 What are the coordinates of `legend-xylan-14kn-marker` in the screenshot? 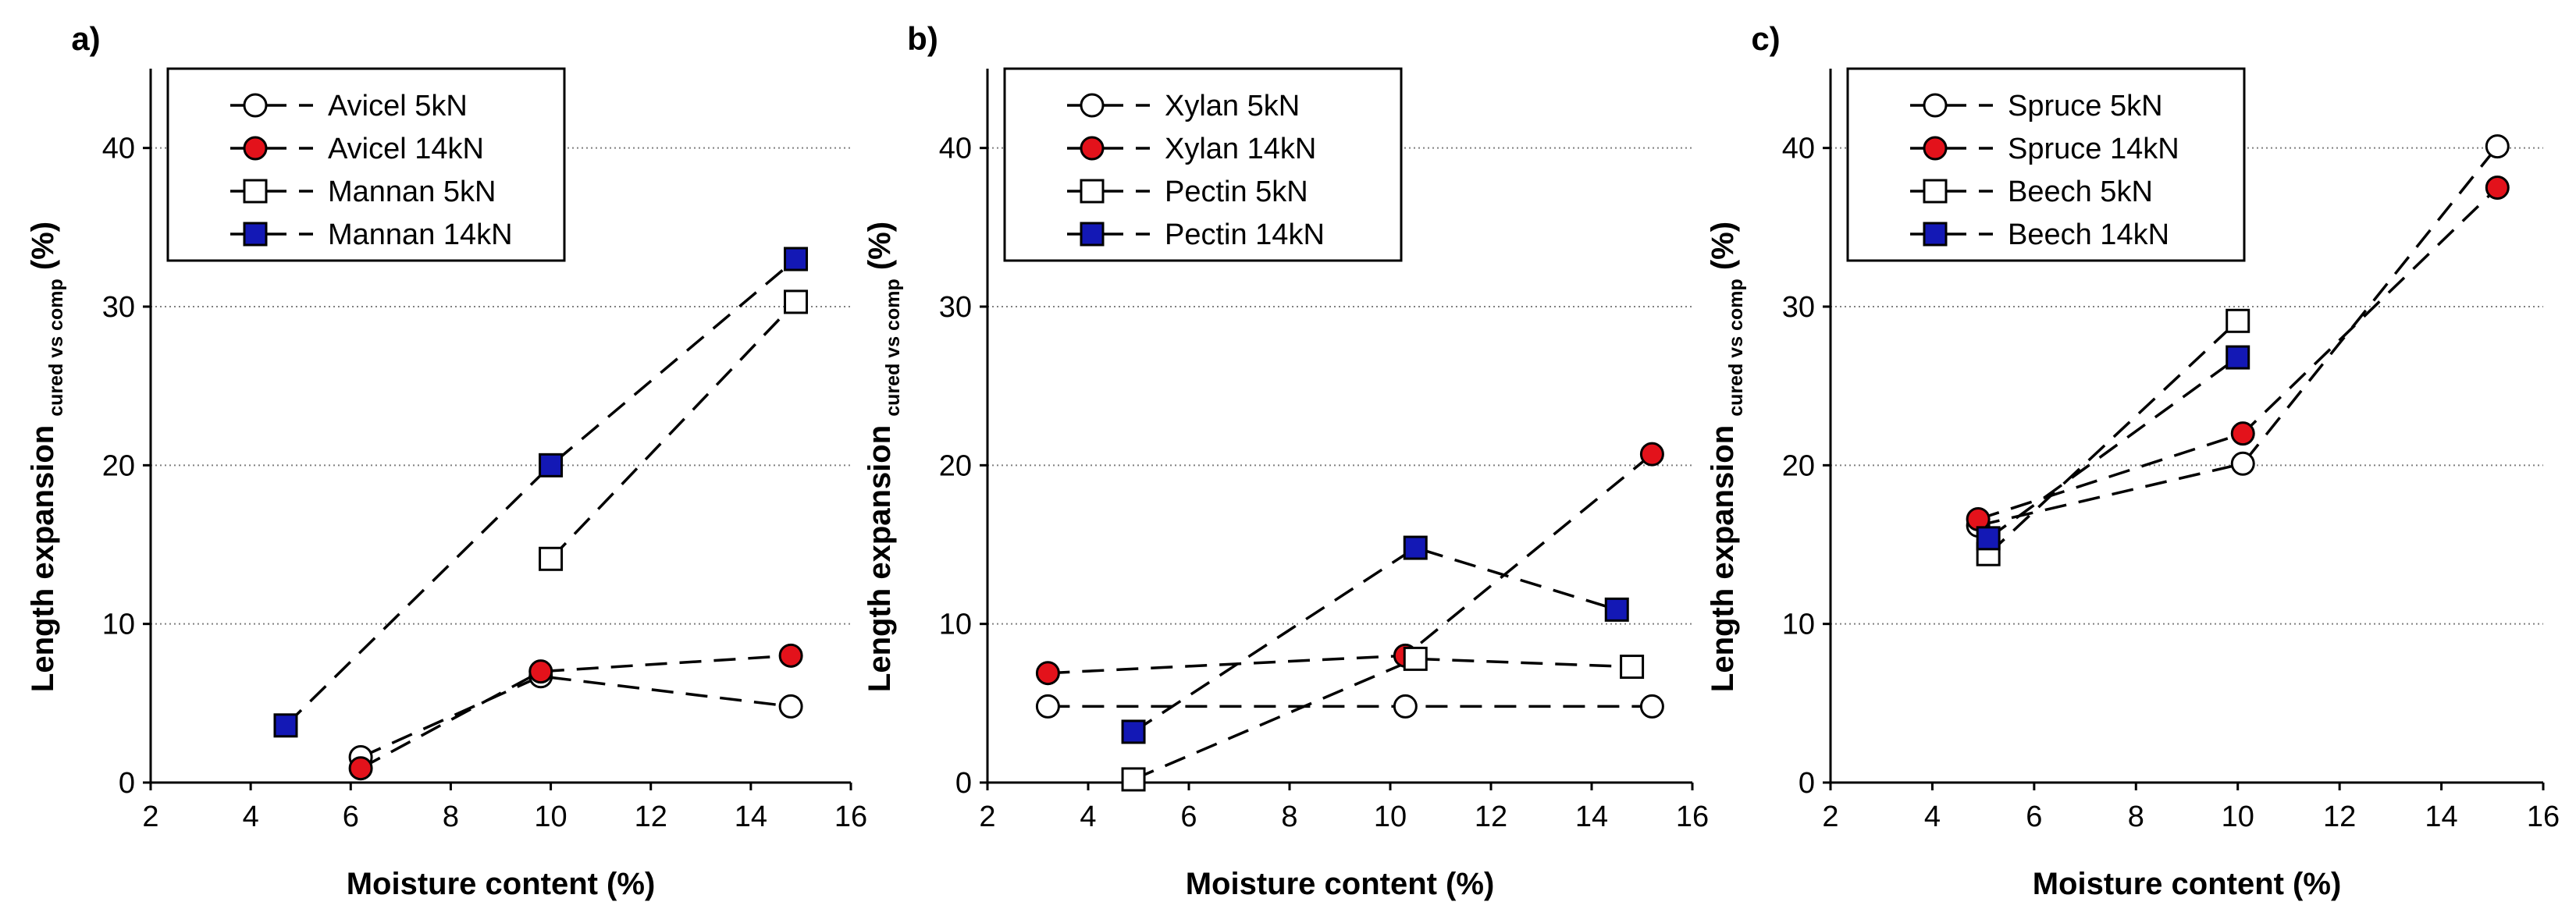 It's located at (1092, 148).